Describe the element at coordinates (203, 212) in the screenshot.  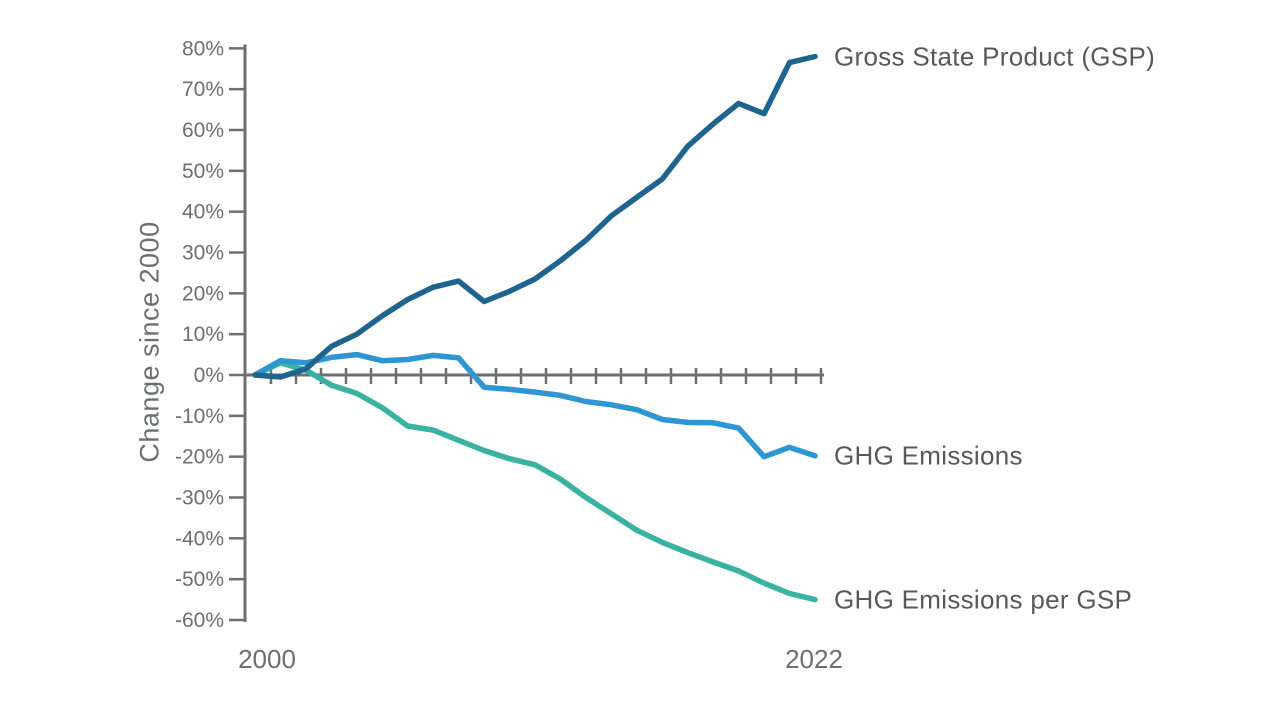
I see `y-tick-label: 40%` at that location.